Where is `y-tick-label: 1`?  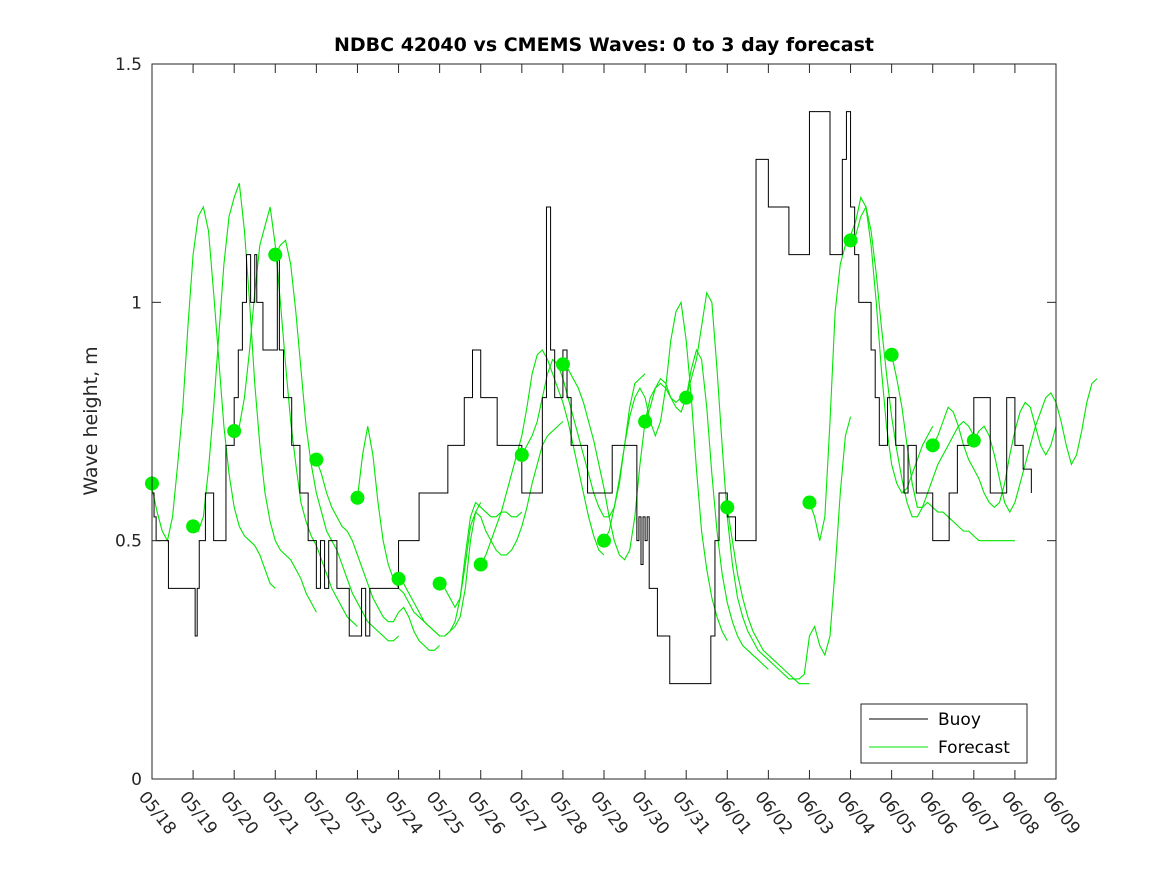 y-tick-label: 1 is located at coordinates (136, 303).